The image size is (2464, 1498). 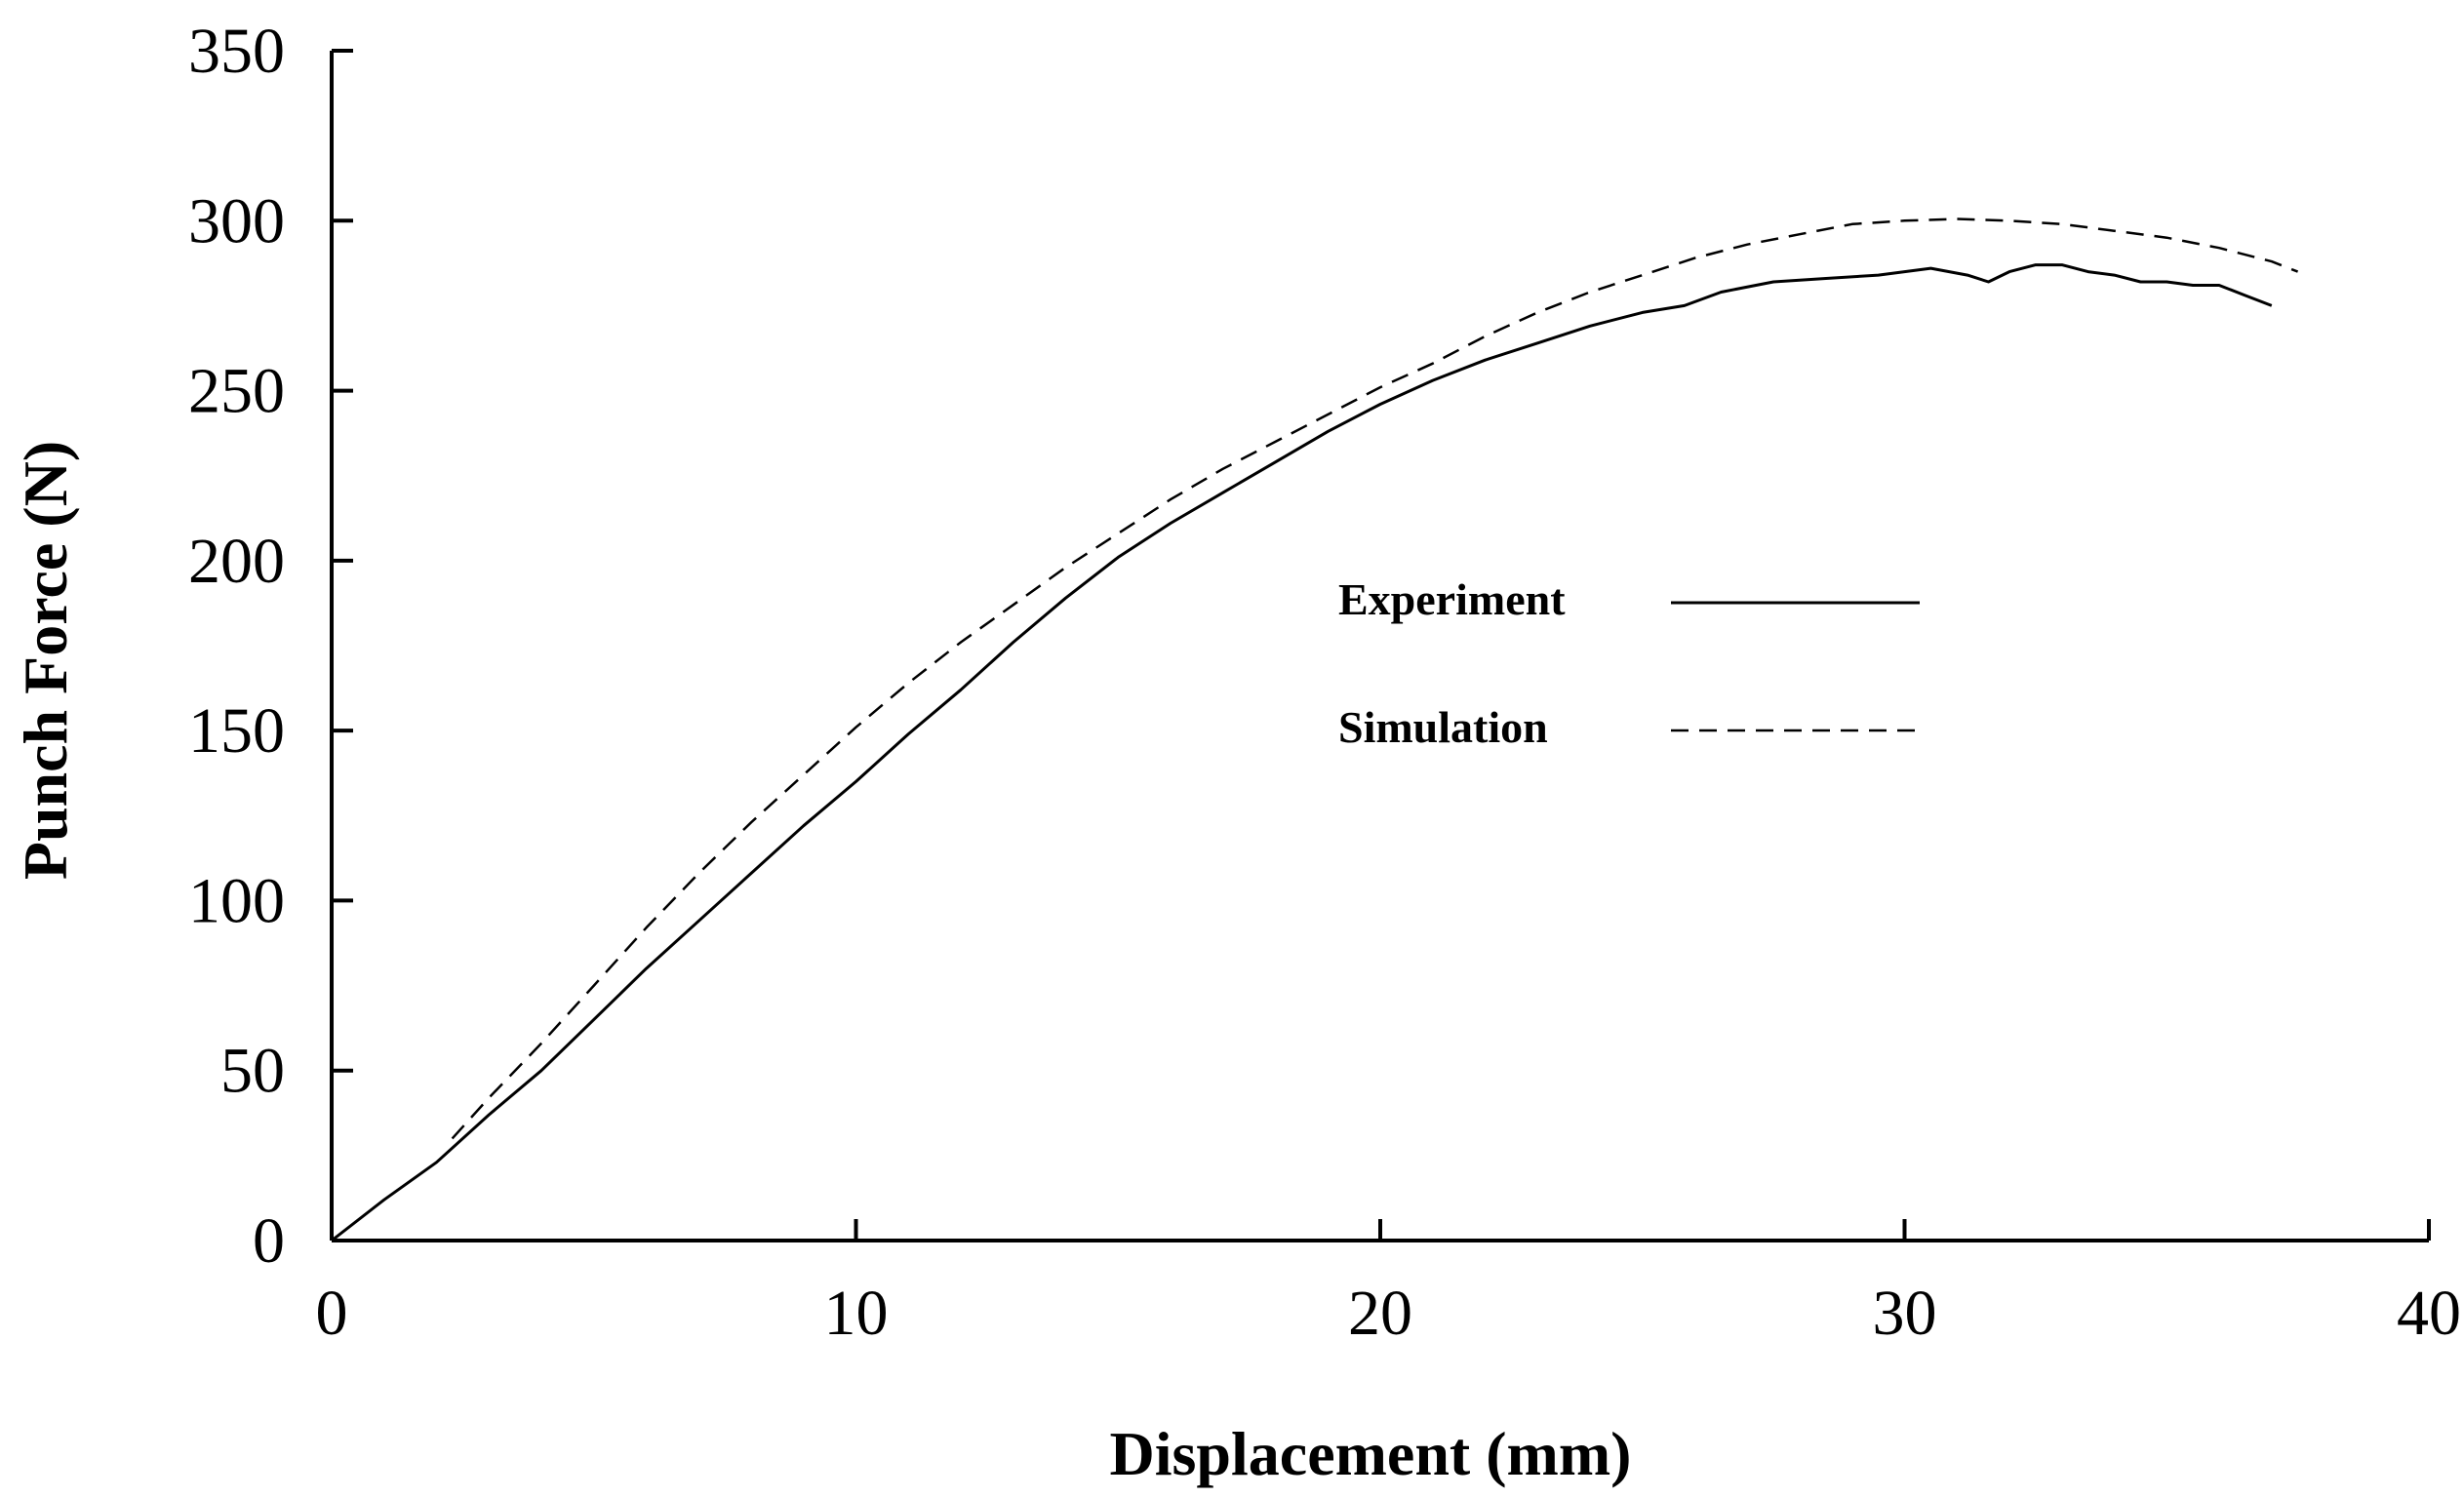 I want to click on y-tick-label: 300, so click(x=236, y=220).